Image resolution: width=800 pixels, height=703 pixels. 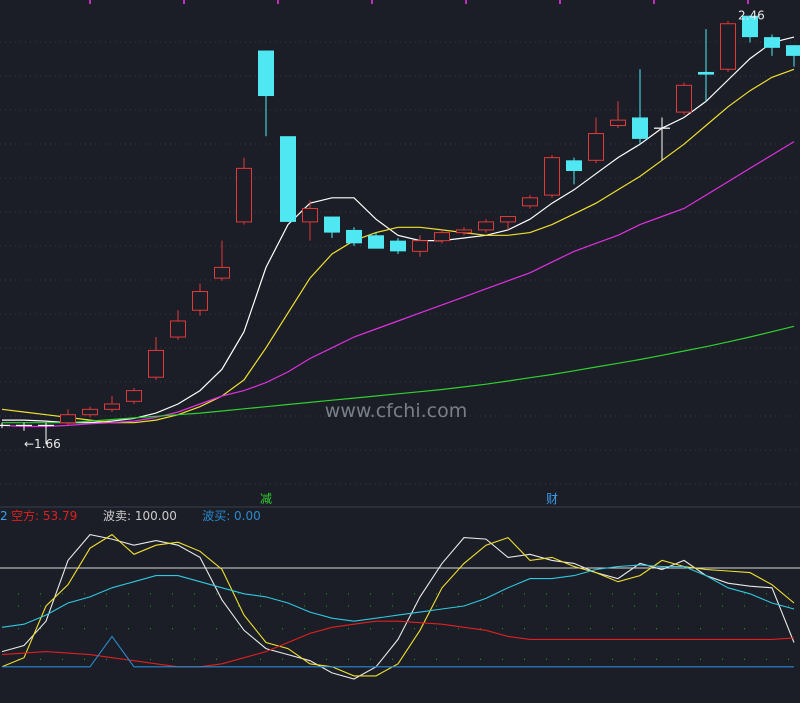 I want to click on indicator-item-2: 波卖: 100.00, so click(x=140, y=516).